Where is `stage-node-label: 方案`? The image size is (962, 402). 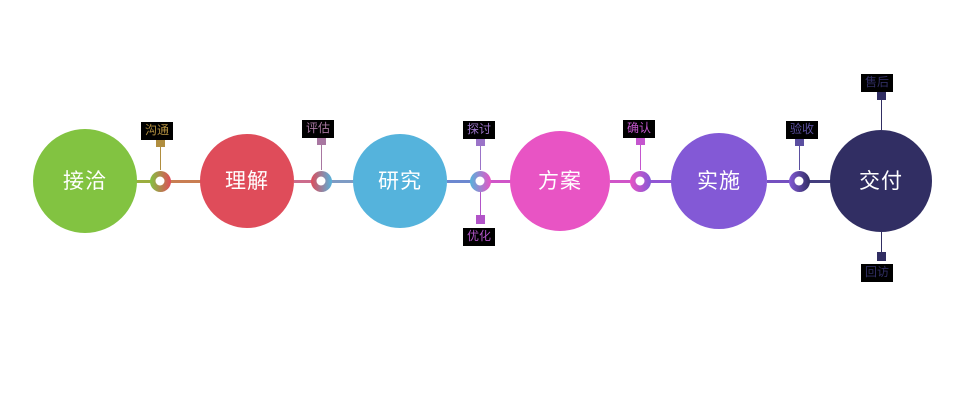 stage-node-label: 方案 is located at coordinates (560, 181).